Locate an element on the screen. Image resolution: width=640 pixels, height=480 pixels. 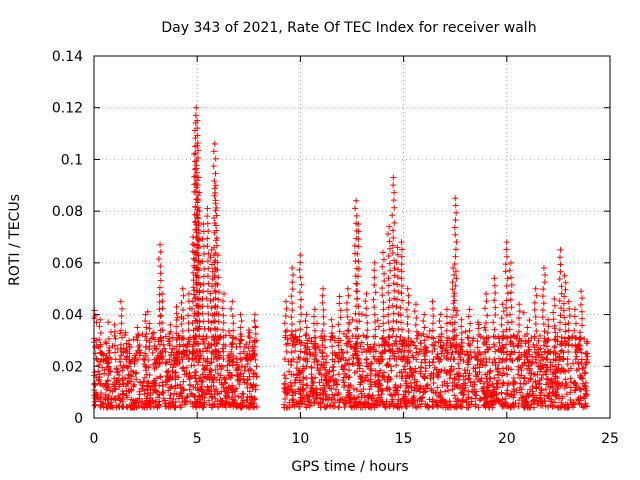
y-tick-label: 0 is located at coordinates (78, 419).